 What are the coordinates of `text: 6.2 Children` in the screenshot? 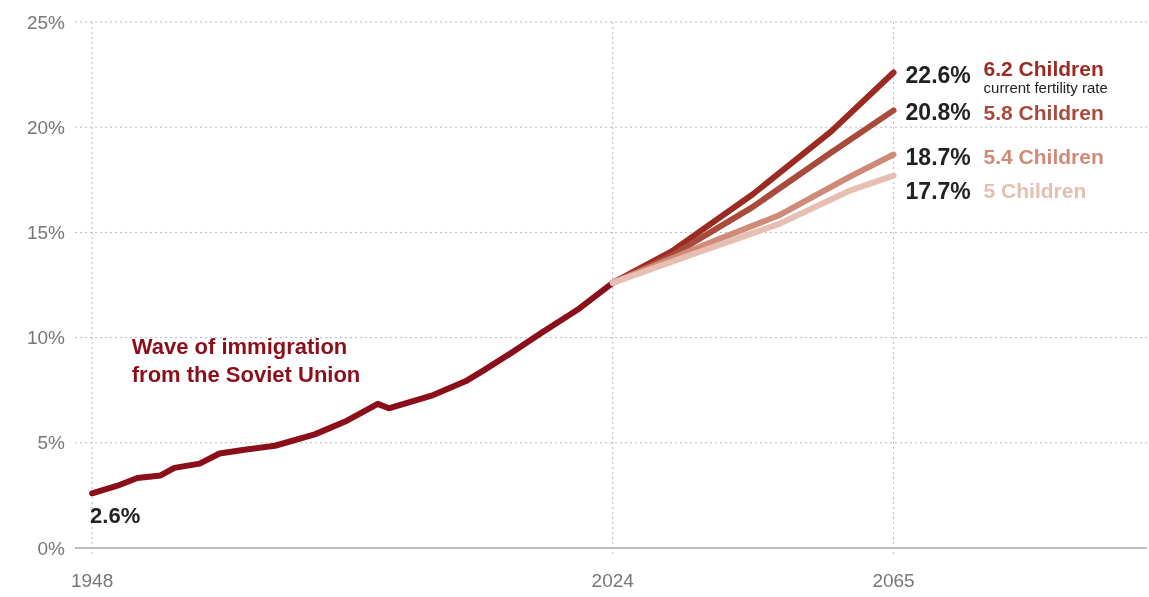 It's located at (1043, 68).